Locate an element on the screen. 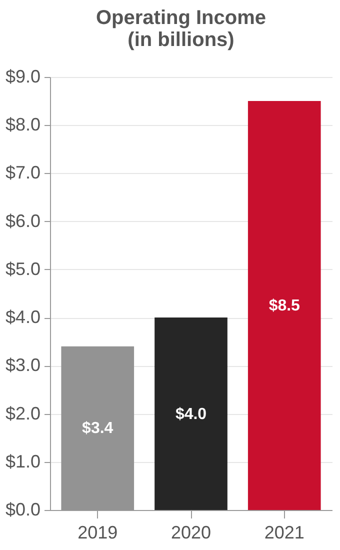 The width and height of the screenshot is (340, 550). y-tick-label: $7.0 is located at coordinates (22, 172).